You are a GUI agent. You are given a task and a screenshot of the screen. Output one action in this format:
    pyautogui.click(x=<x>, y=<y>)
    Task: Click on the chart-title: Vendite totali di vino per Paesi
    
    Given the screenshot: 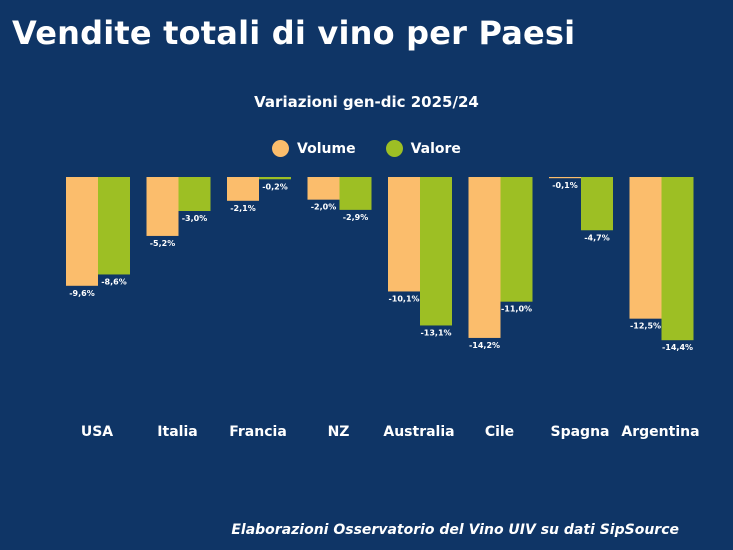 What is the action you would take?
    pyautogui.click(x=294, y=33)
    